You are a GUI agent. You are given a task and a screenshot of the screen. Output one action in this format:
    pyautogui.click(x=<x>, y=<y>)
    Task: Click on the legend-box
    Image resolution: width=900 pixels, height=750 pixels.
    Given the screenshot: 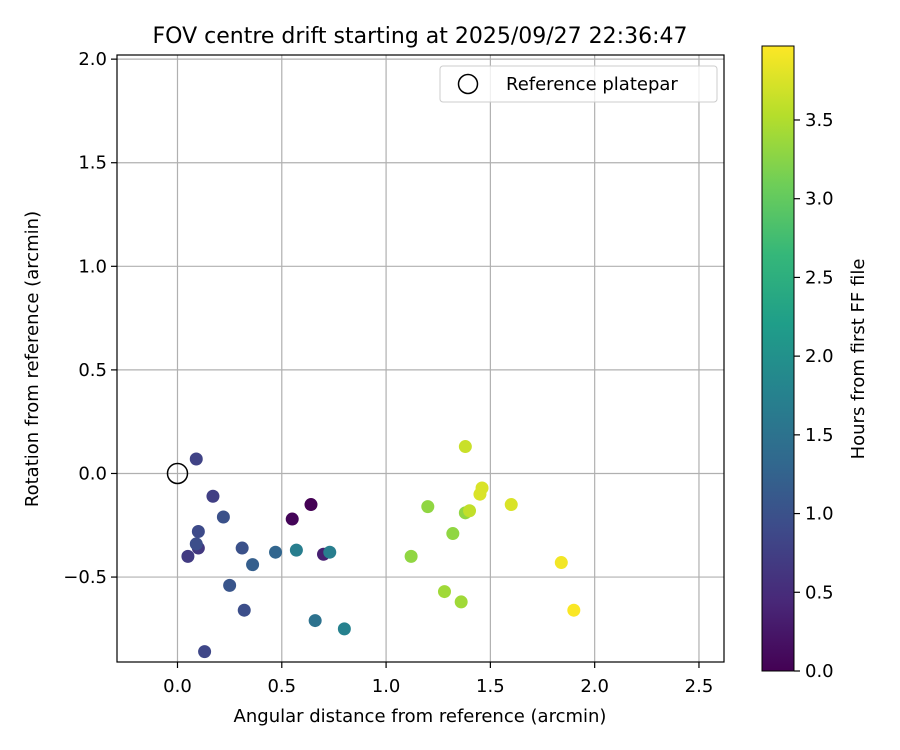 What is the action you would take?
    pyautogui.click(x=578, y=84)
    